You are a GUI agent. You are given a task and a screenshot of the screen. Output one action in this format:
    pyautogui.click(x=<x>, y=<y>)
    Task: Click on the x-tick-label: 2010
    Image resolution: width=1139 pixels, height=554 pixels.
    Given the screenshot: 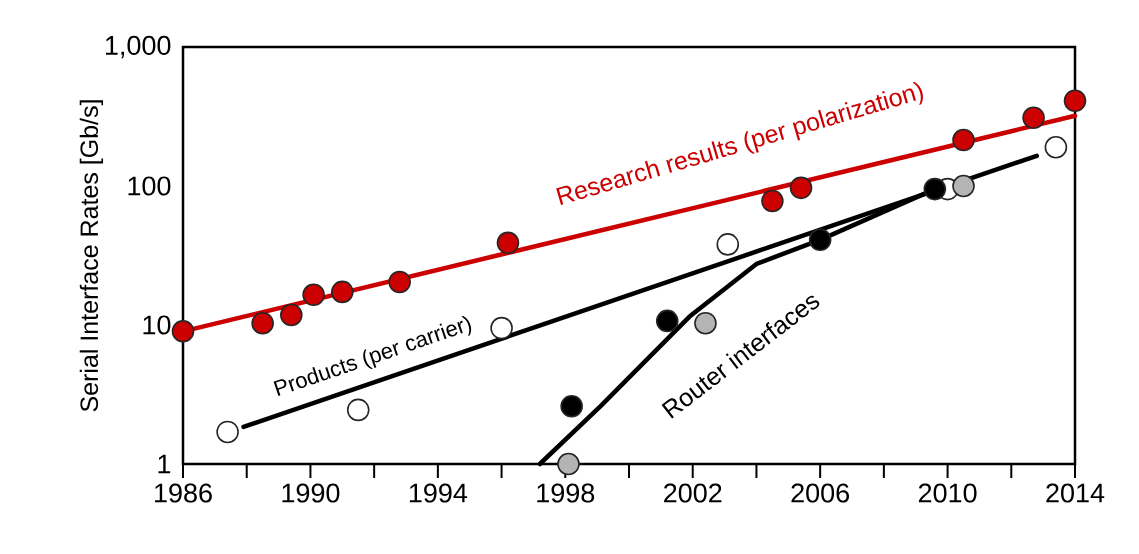 What is the action you would take?
    pyautogui.click(x=947, y=493)
    